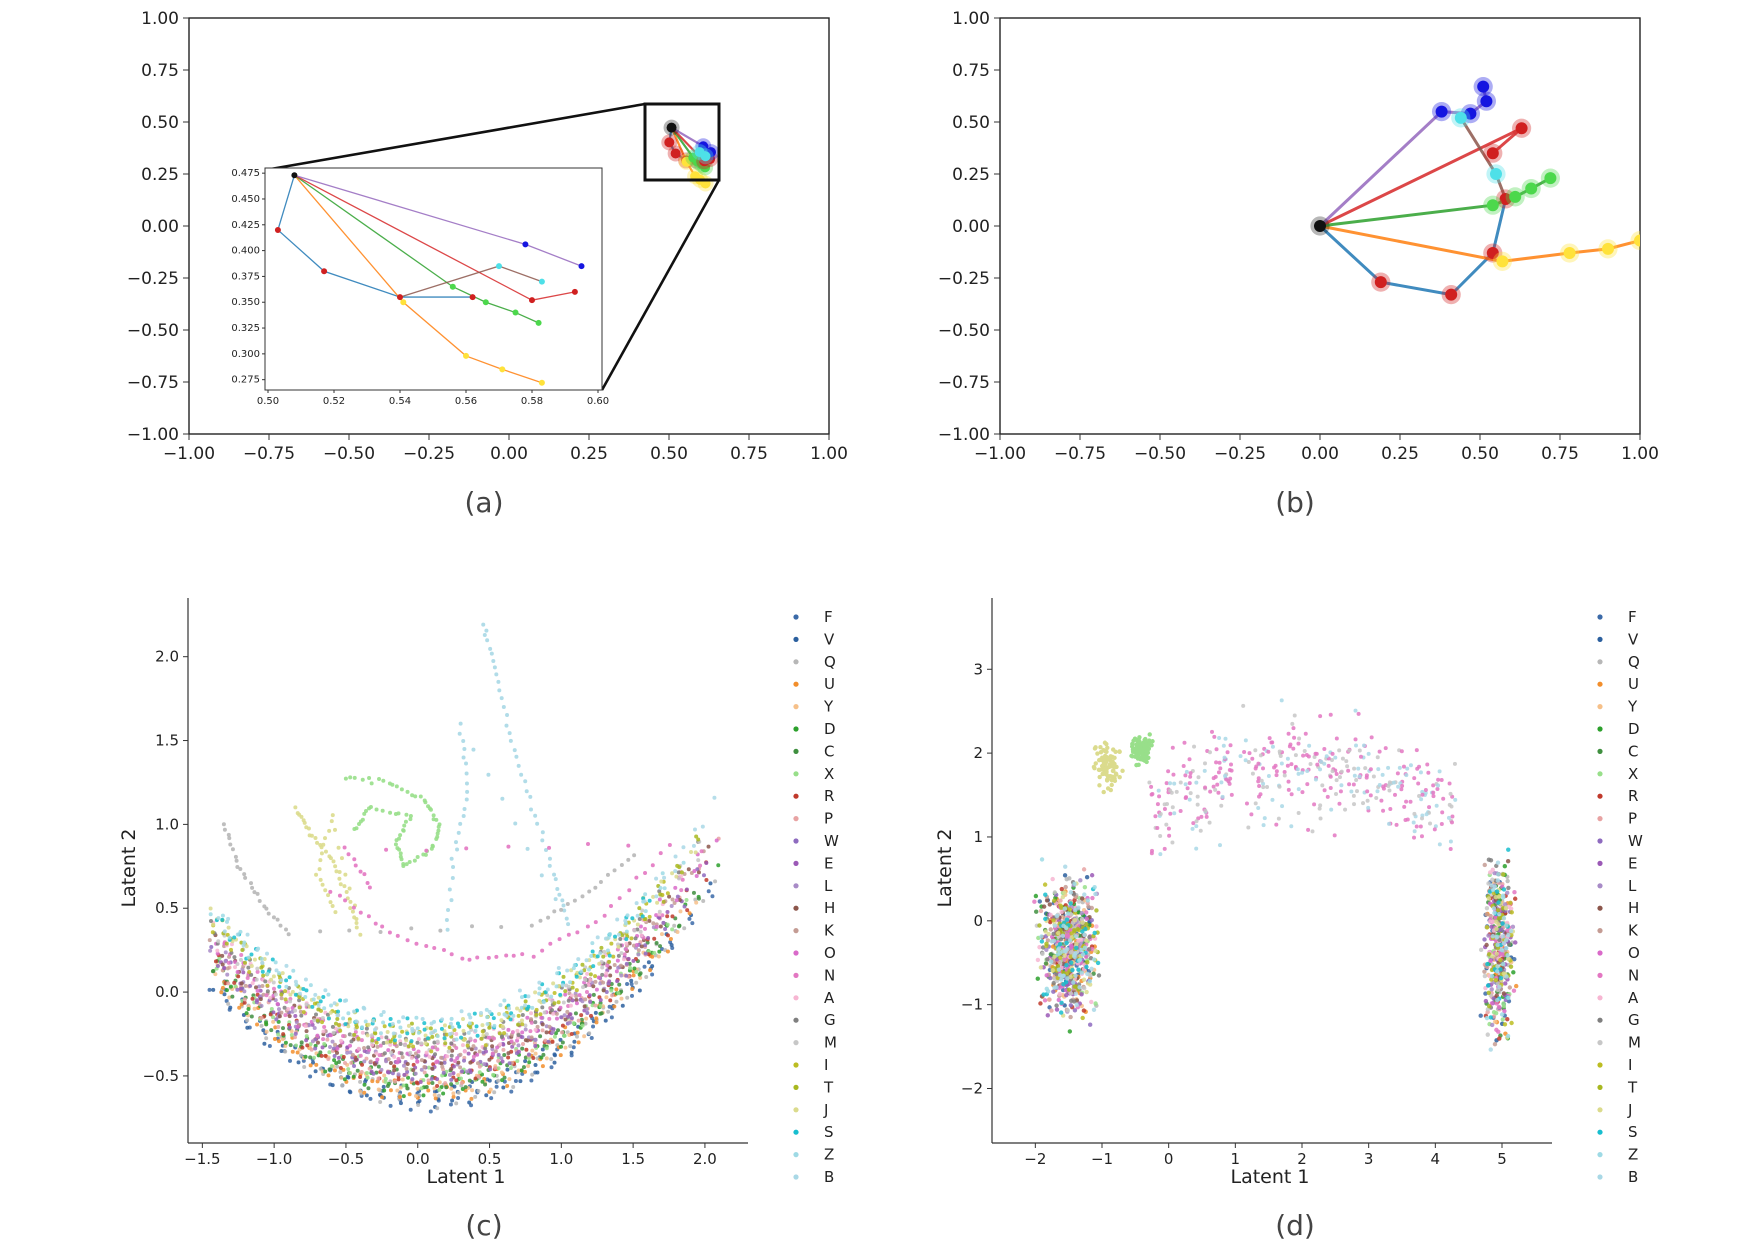 The width and height of the screenshot is (1764, 1259). What do you see at coordinates (295, 994) in the screenshot?
I see `point-S` at bounding box center [295, 994].